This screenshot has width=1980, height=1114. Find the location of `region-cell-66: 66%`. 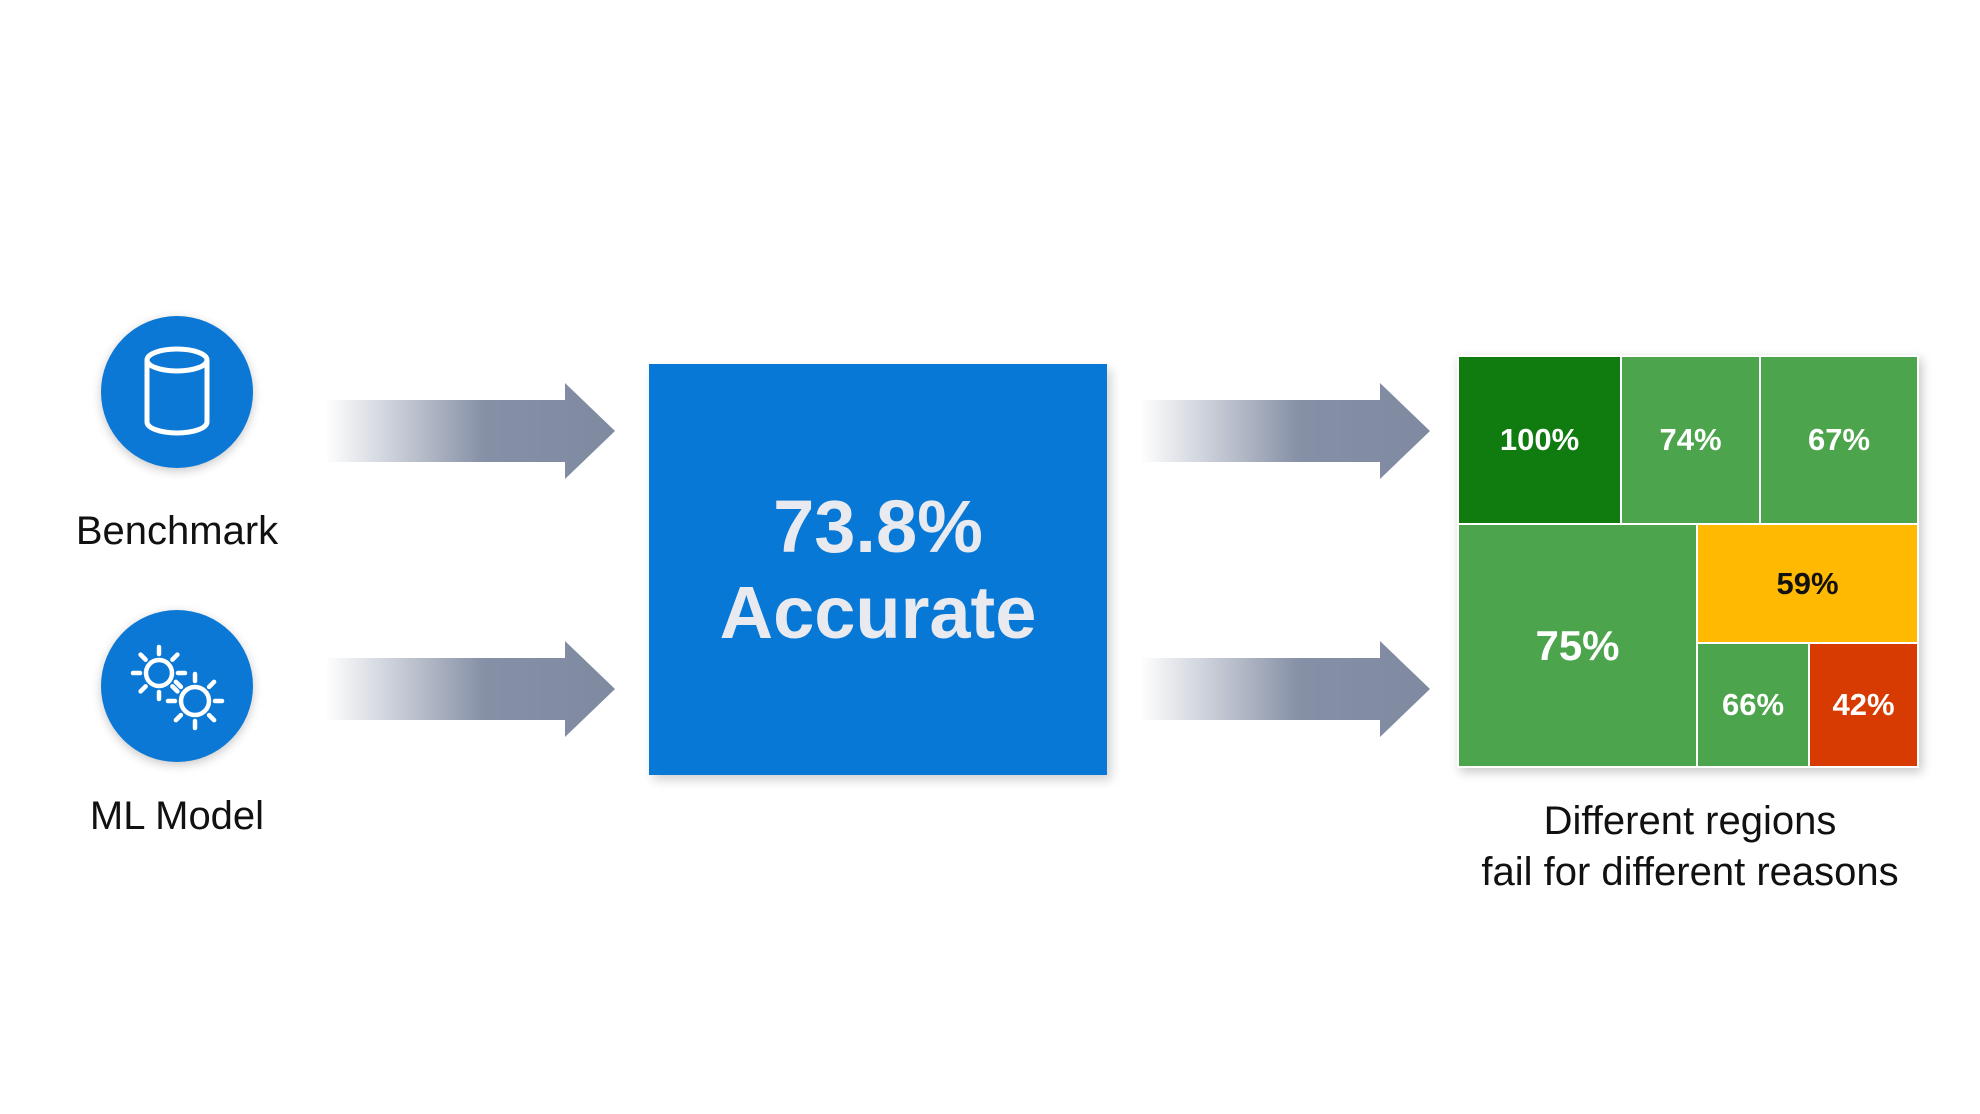

region-cell-66: 66% is located at coordinates (1753, 705).